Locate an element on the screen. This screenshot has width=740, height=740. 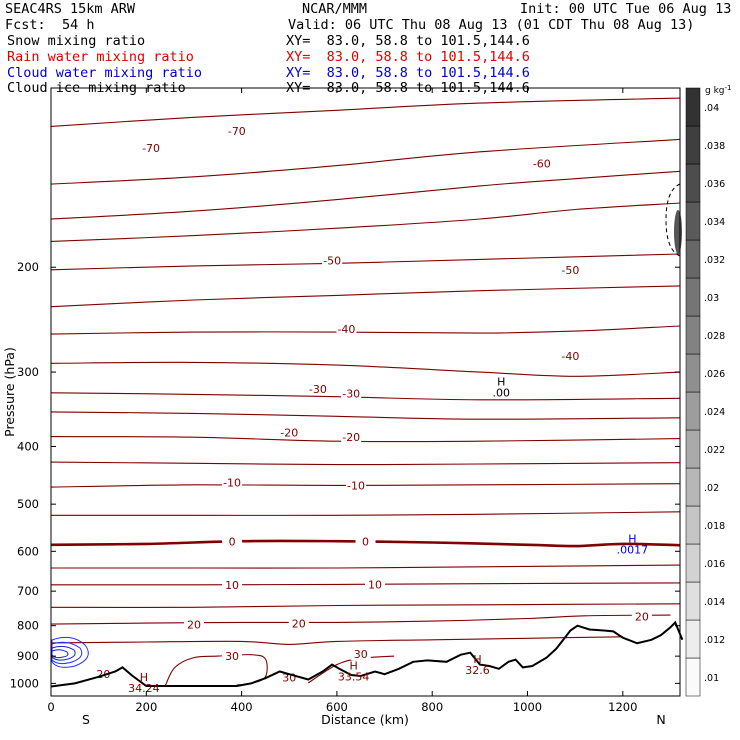
extremum-value: 32.6 is located at coordinates (477, 670).